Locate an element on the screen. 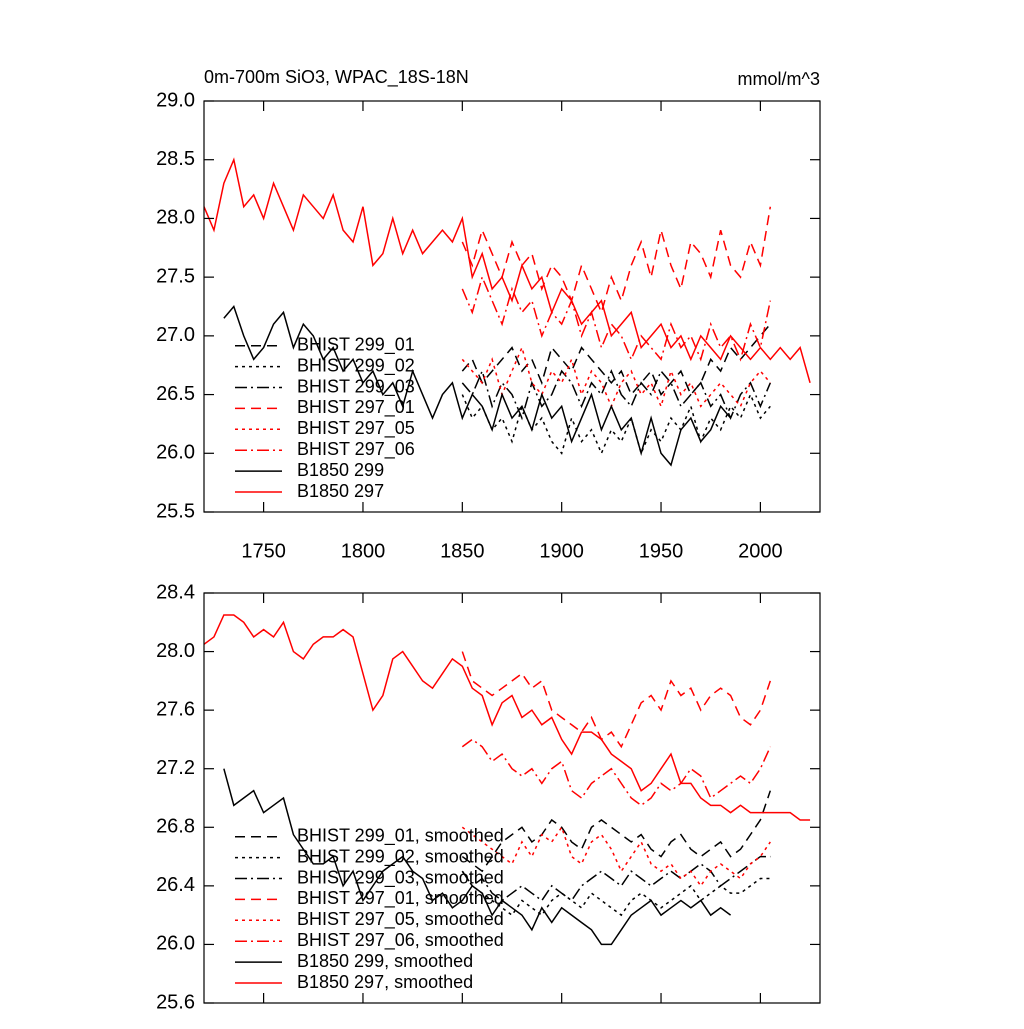  y-tick-label: 29.0 is located at coordinates (175, 100).